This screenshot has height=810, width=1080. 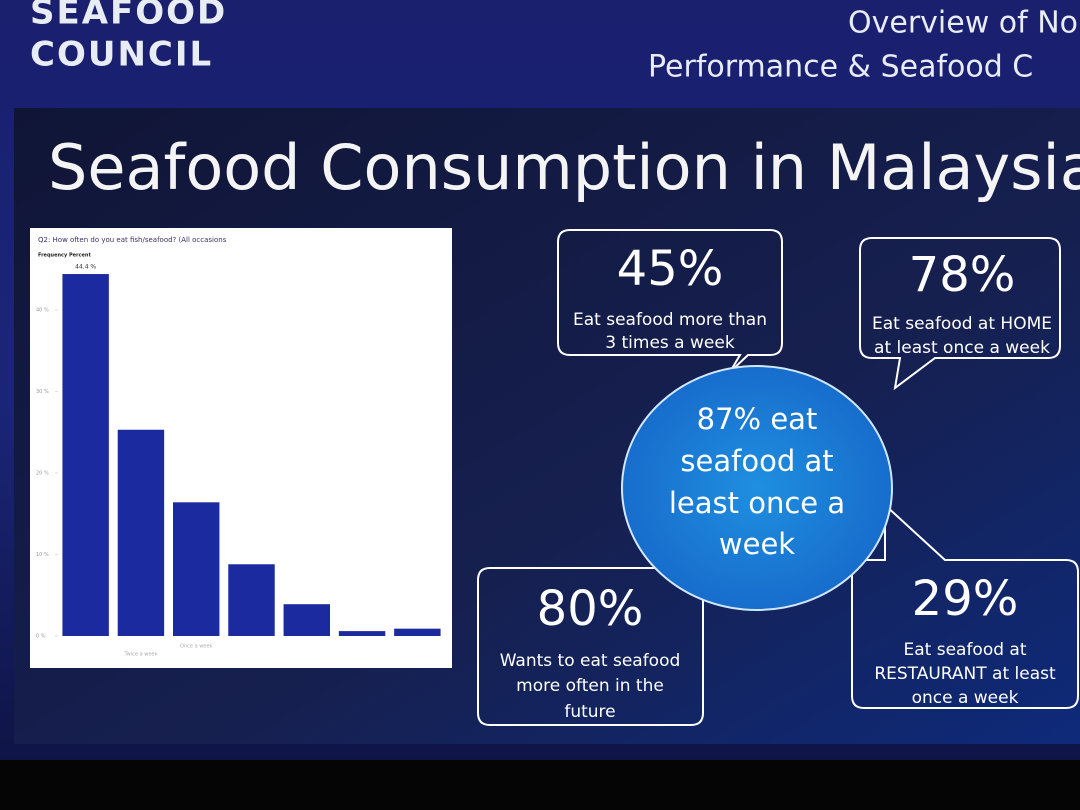 What do you see at coordinates (42, 473) in the screenshot?
I see `y-tick-label: 20 %` at bounding box center [42, 473].